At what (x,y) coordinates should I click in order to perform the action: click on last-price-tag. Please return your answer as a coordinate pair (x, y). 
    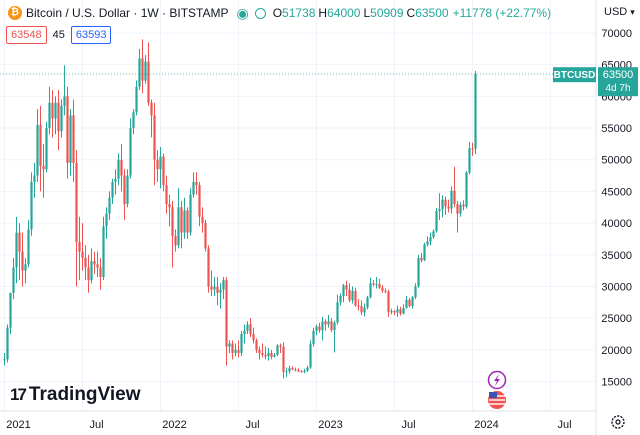
    Looking at the image, I should click on (618, 82).